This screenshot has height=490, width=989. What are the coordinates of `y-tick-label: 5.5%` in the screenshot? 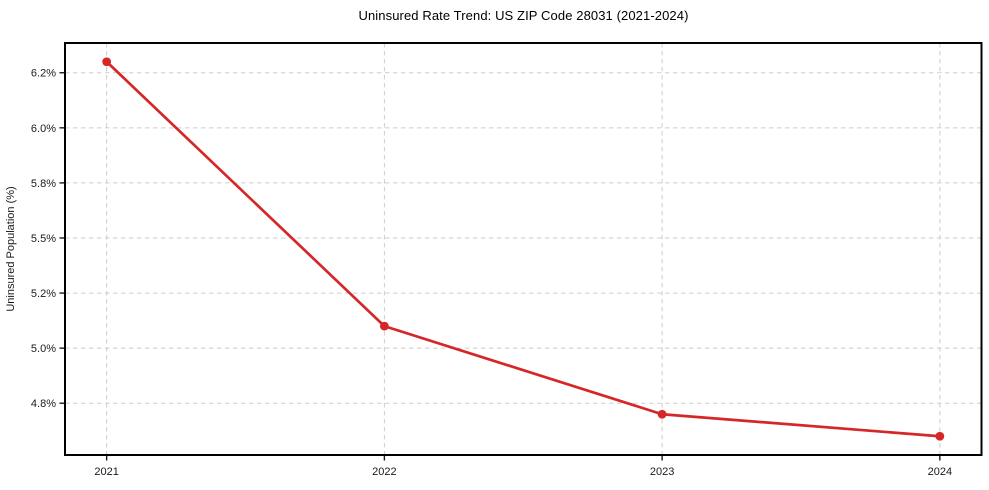 It's located at (43, 239).